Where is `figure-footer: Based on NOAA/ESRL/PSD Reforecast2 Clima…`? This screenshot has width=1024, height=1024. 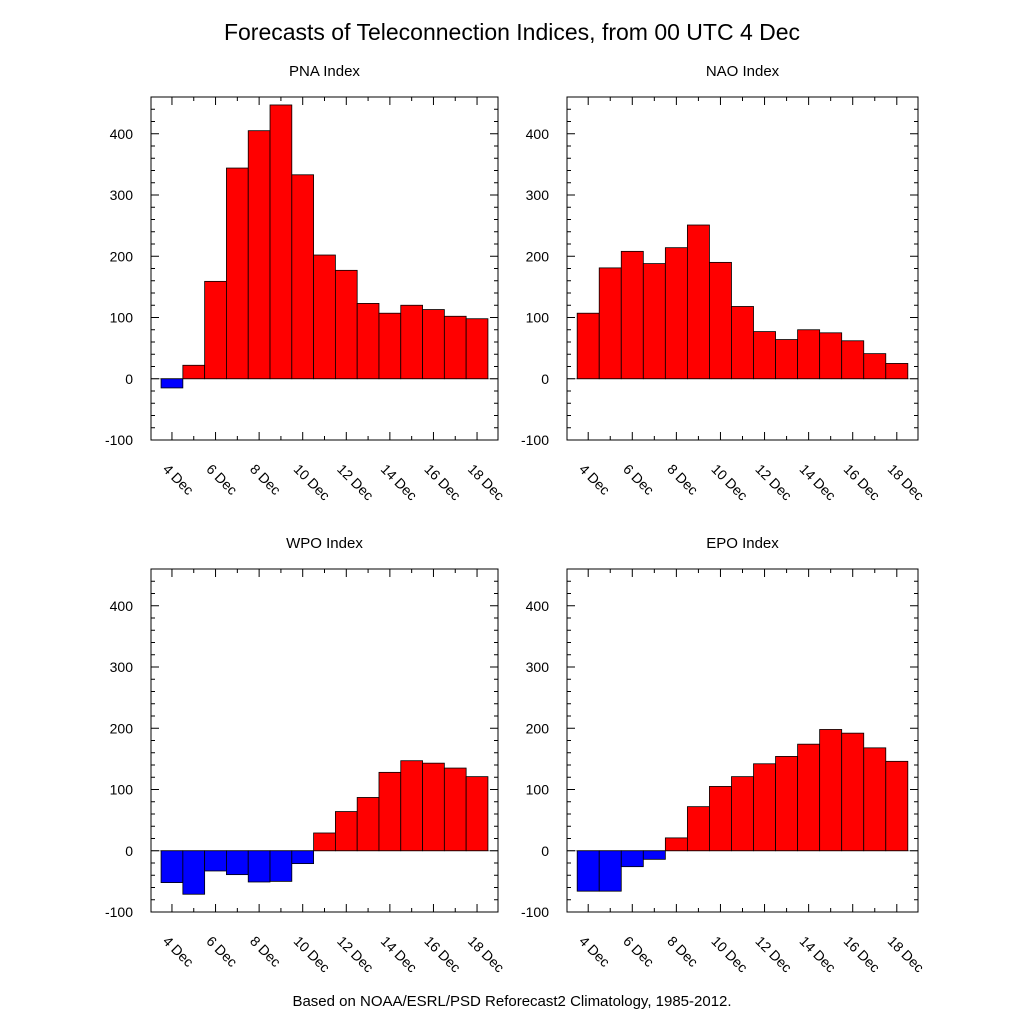 figure-footer: Based on NOAA/ESRL/PSD Reforecast2 Clima… is located at coordinates (511, 1001).